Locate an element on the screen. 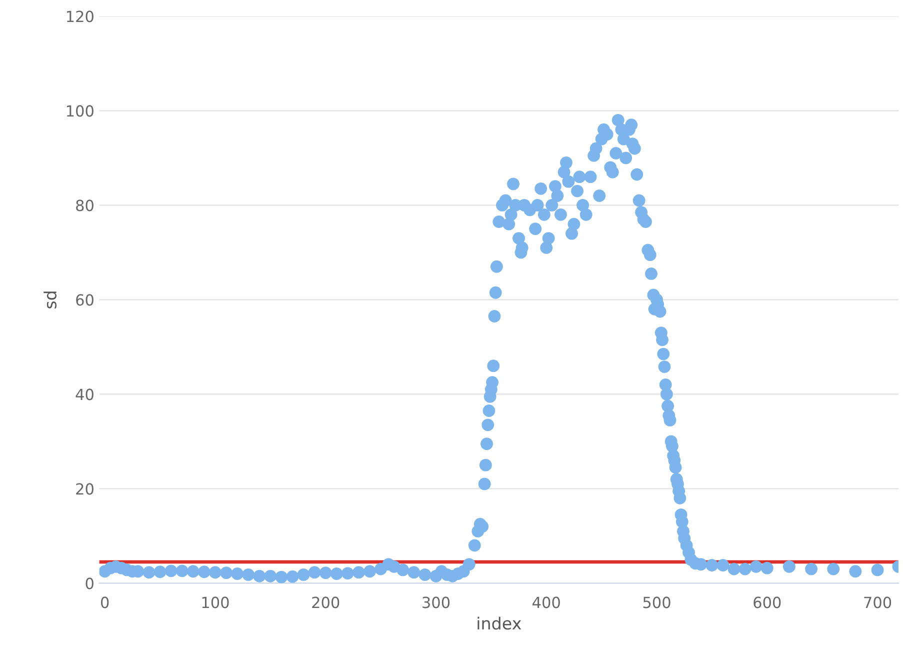  x-tick-label: 0 is located at coordinates (104, 602).